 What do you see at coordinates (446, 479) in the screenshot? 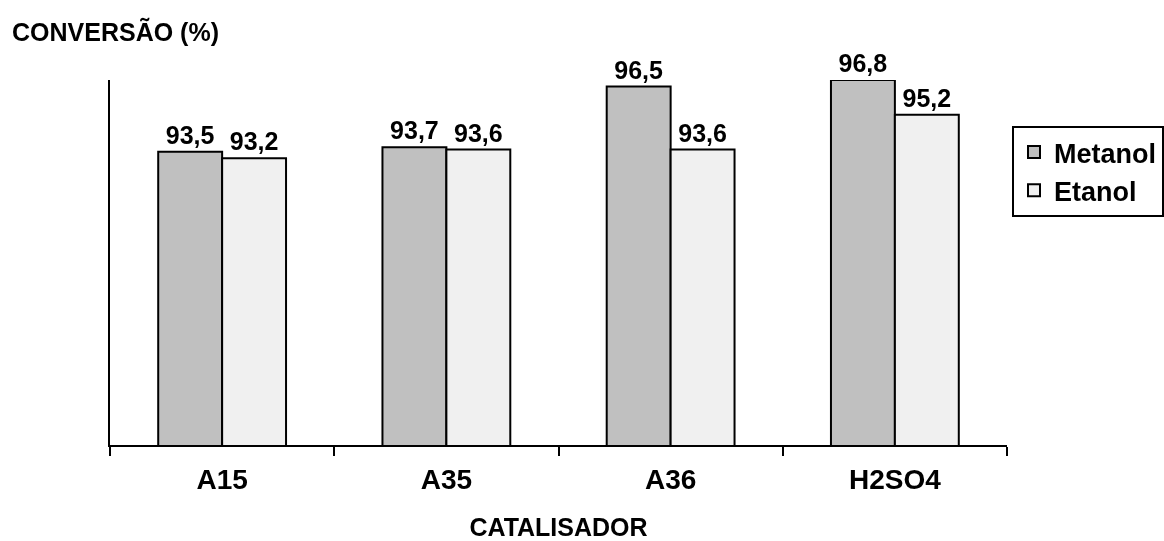
I see `x-tick-label: A35` at bounding box center [446, 479].